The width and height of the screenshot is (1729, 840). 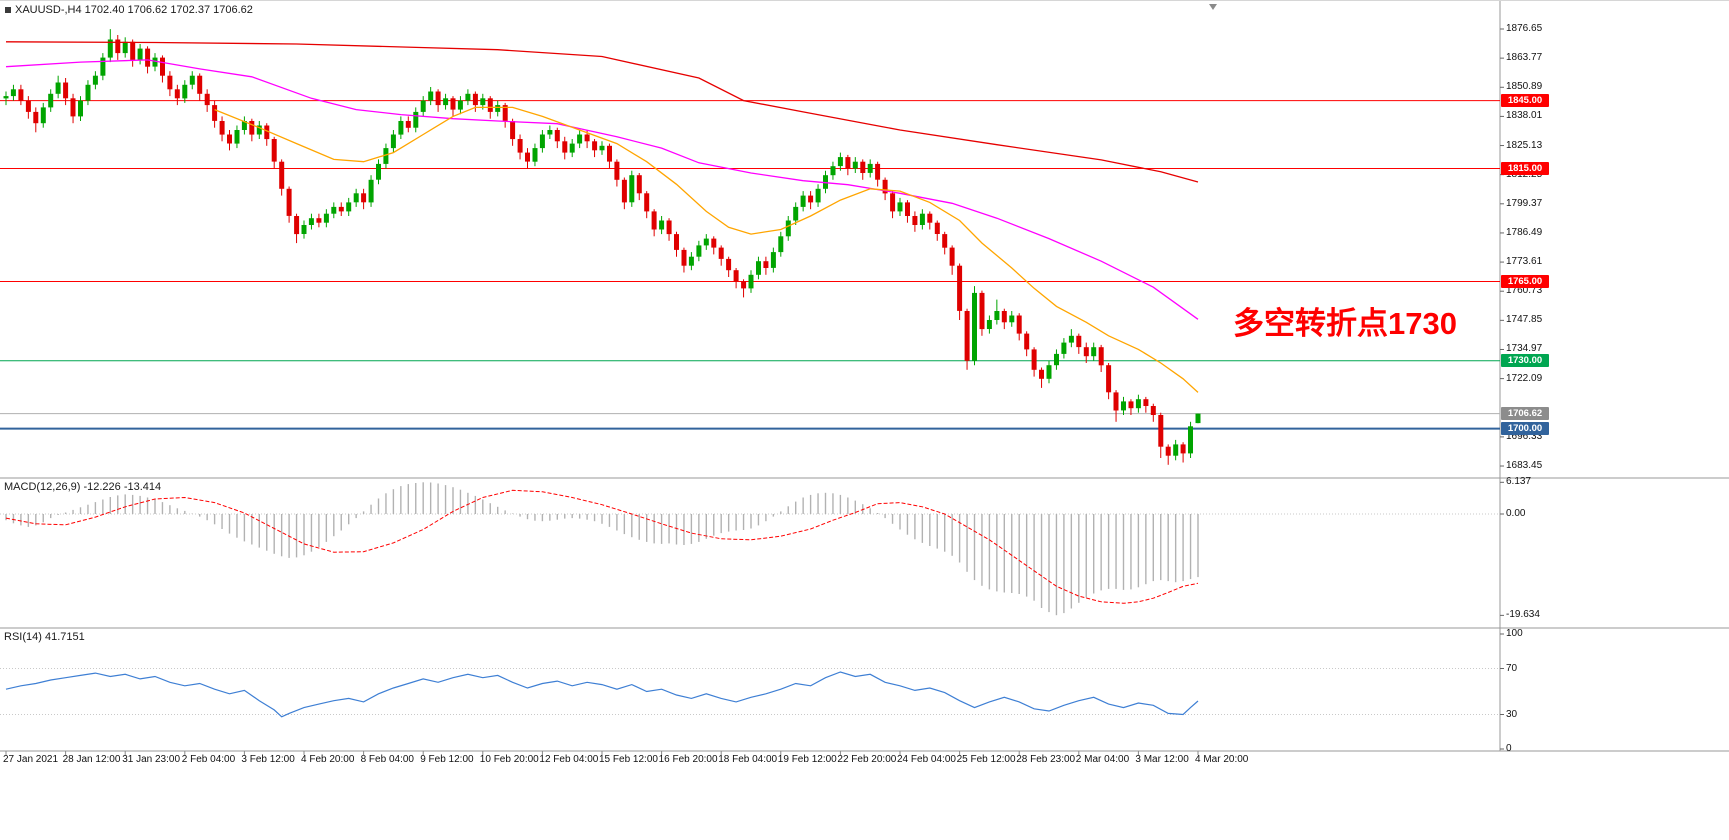 I want to click on annotation-text: 多空转折点1730, so click(x=1345, y=323).